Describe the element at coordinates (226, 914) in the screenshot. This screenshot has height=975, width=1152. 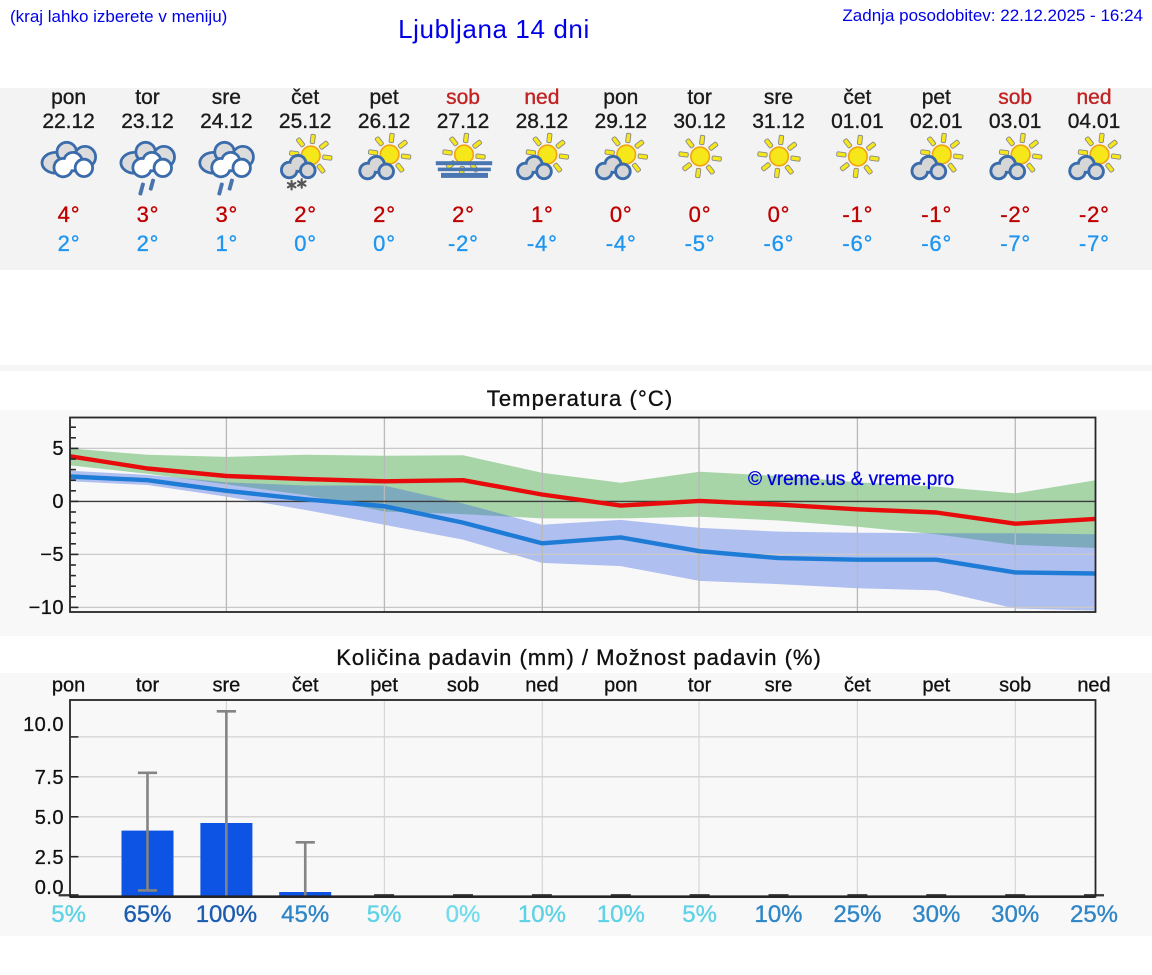
I see `svg-text: 100%` at that location.